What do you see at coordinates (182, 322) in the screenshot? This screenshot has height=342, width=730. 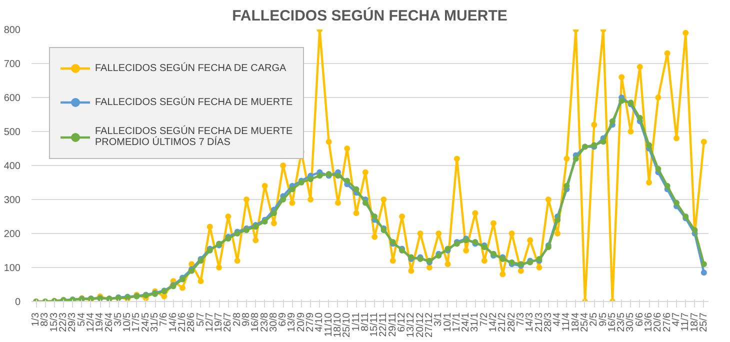 I see `x-tick-label: 21/6` at bounding box center [182, 322].